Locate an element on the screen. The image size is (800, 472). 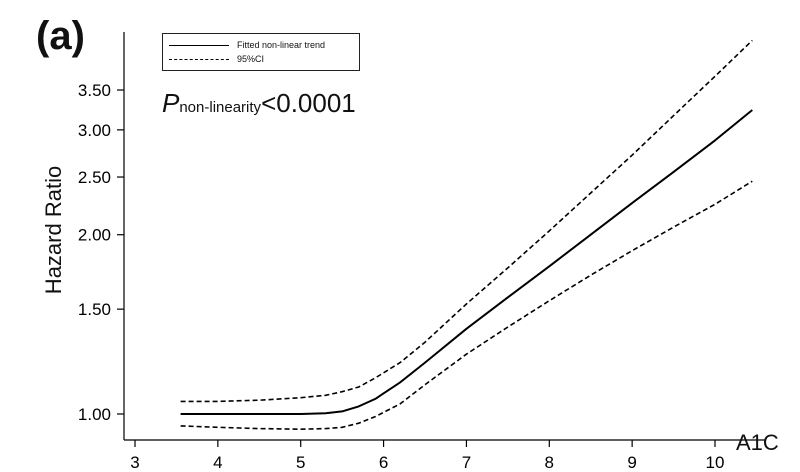
y-tick-label: 3.00 is located at coordinates (94, 130).